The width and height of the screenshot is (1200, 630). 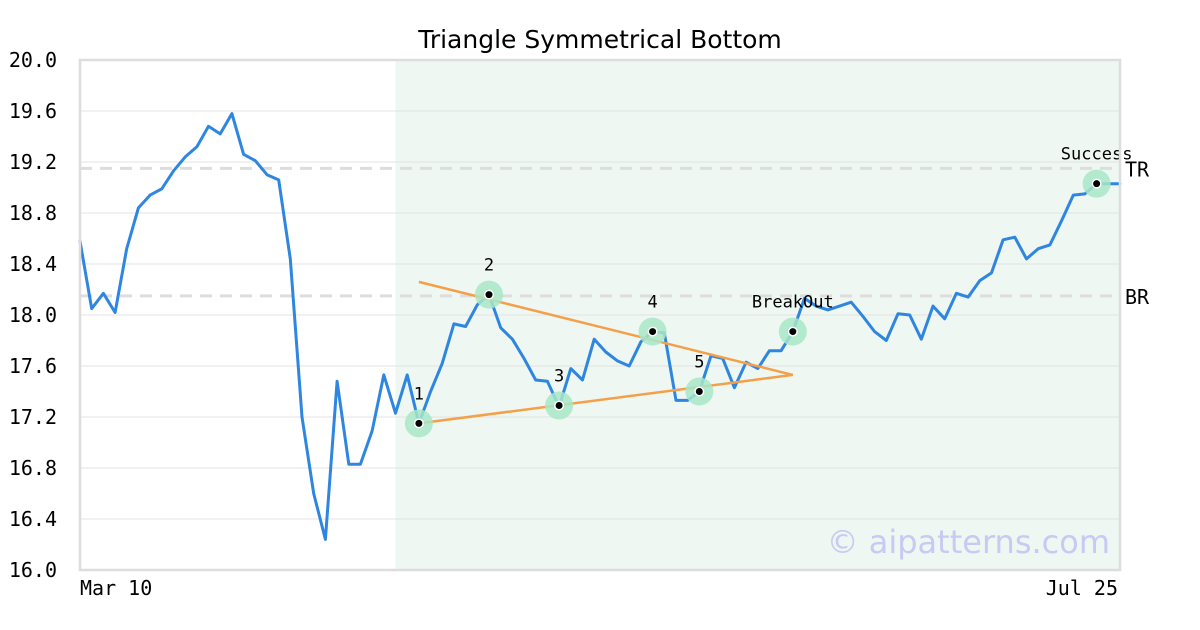 What do you see at coordinates (33, 264) in the screenshot?
I see `y-tick-label: 18.4` at bounding box center [33, 264].